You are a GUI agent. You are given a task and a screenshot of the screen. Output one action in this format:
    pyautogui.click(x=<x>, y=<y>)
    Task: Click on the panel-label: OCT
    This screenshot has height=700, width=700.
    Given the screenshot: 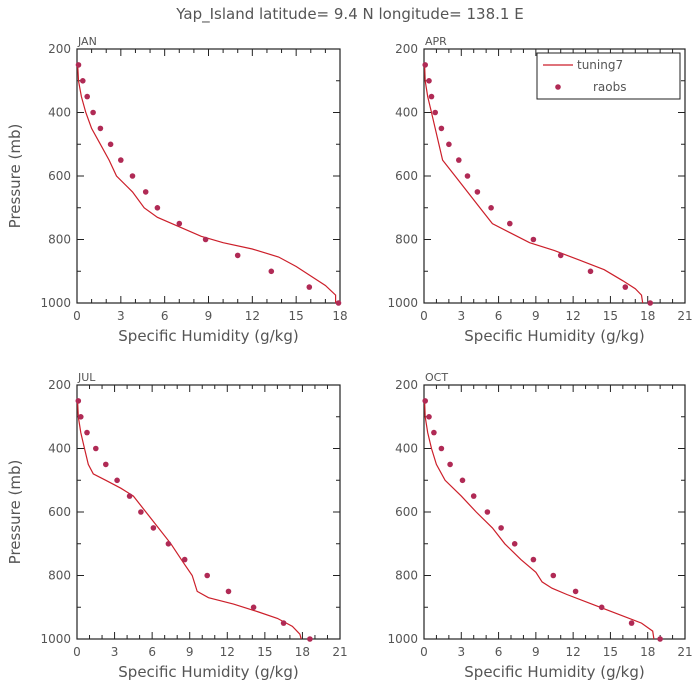 What is the action you would take?
    pyautogui.click(x=436, y=377)
    